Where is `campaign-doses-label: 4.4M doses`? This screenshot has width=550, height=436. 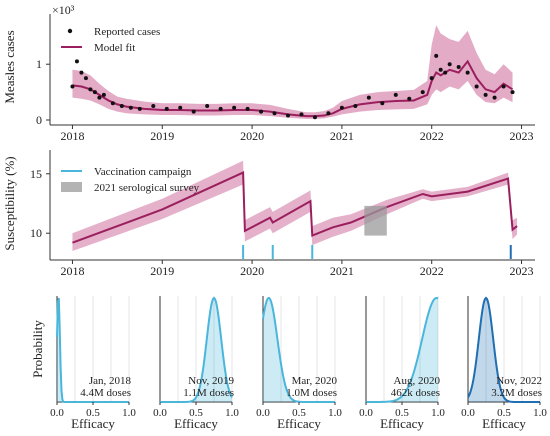
campaign-doses-label: 4.4M doses is located at coordinates (105, 393).